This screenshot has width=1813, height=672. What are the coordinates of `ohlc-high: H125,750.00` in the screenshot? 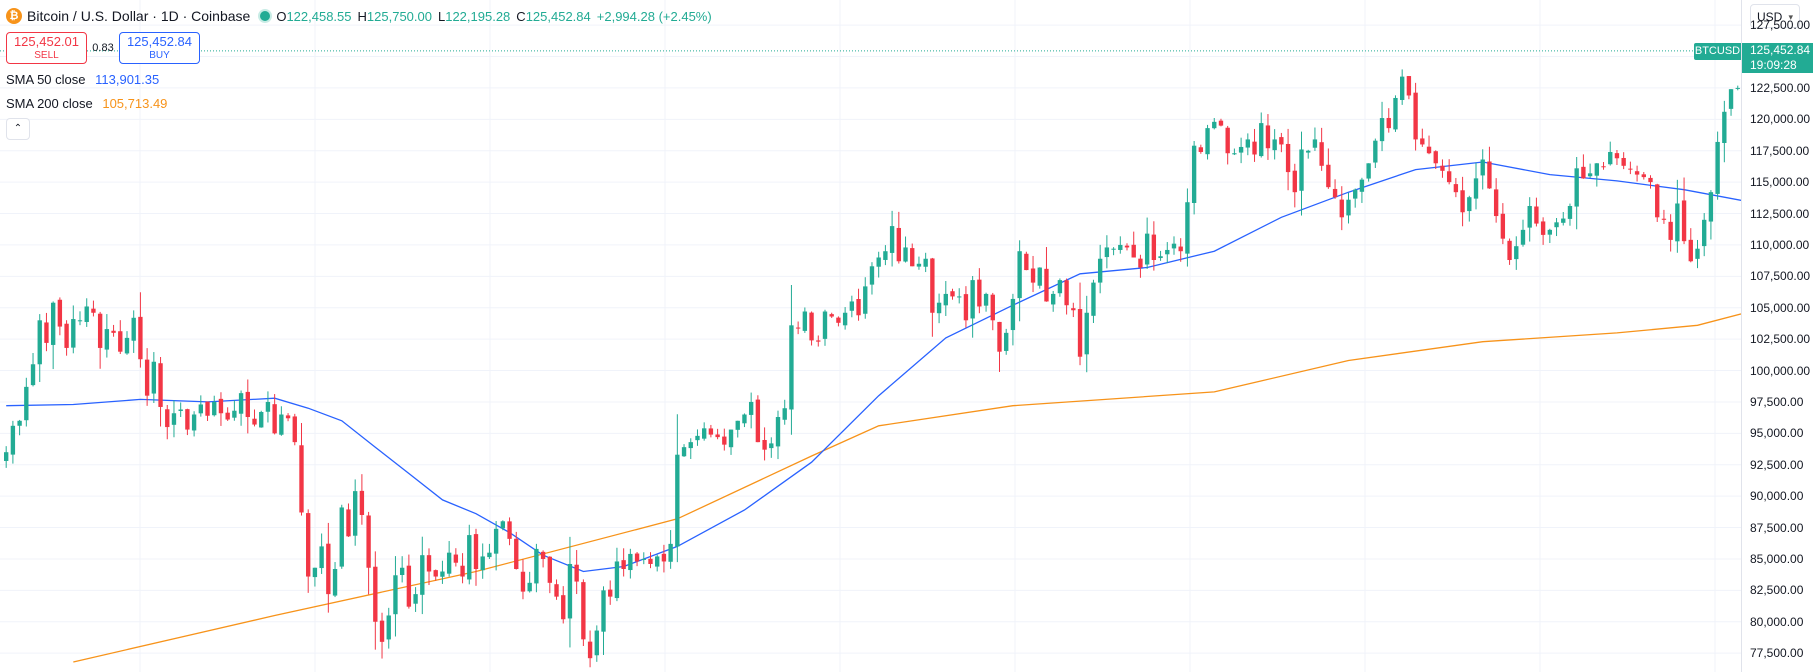 It's located at (394, 16).